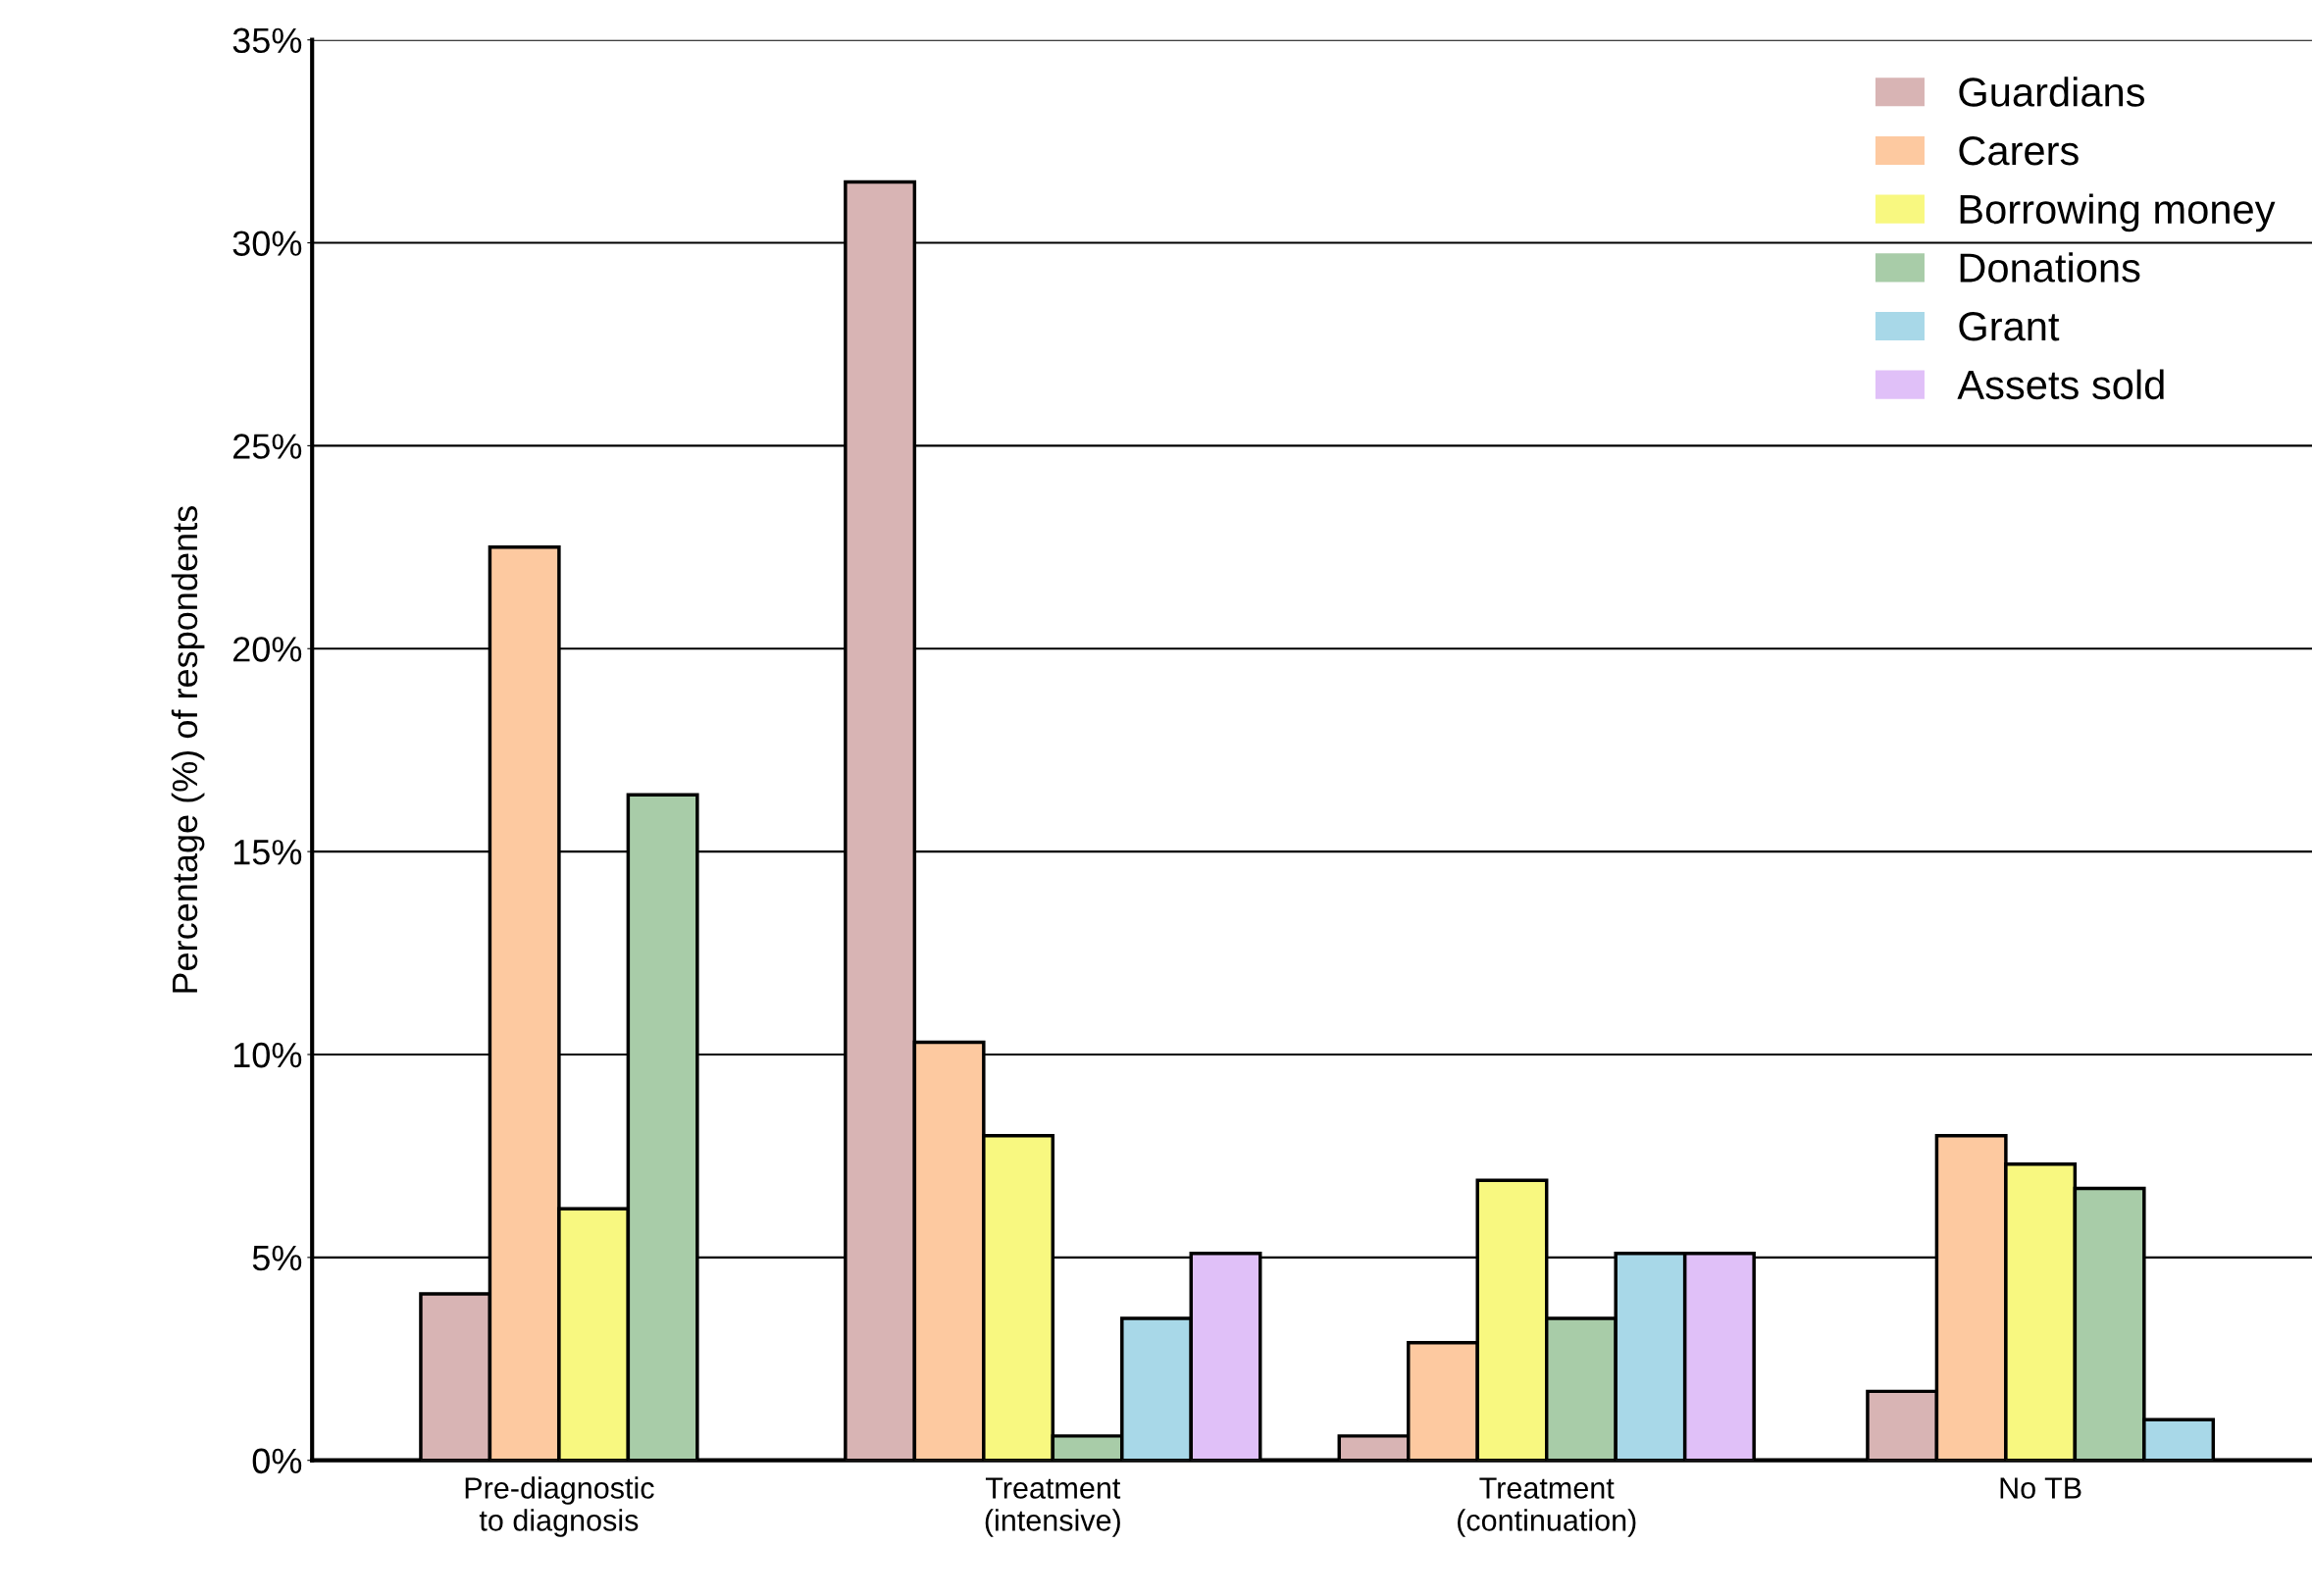  I want to click on y-tick-label: 10%, so click(267, 1055).